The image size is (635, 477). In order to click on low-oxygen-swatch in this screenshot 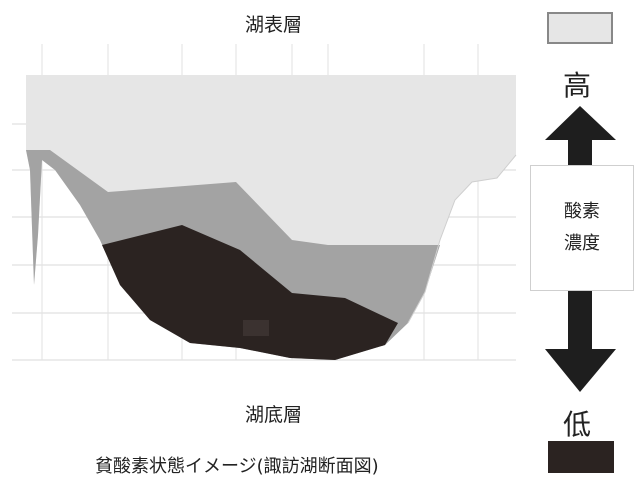, I will do `click(581, 457)`.